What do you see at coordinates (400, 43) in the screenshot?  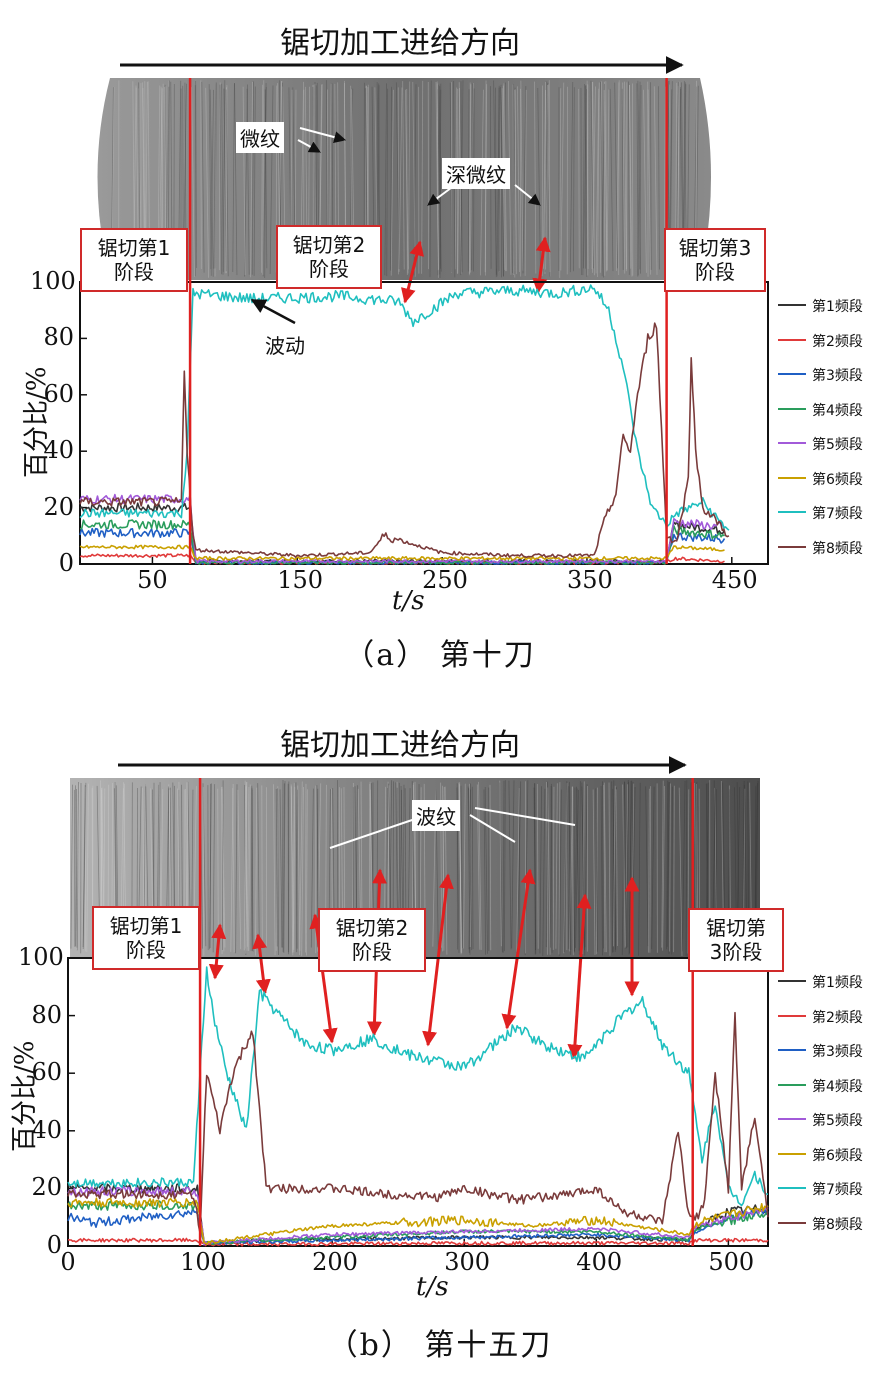 I see `feed-direction-title: 锯切加工进给方向` at bounding box center [400, 43].